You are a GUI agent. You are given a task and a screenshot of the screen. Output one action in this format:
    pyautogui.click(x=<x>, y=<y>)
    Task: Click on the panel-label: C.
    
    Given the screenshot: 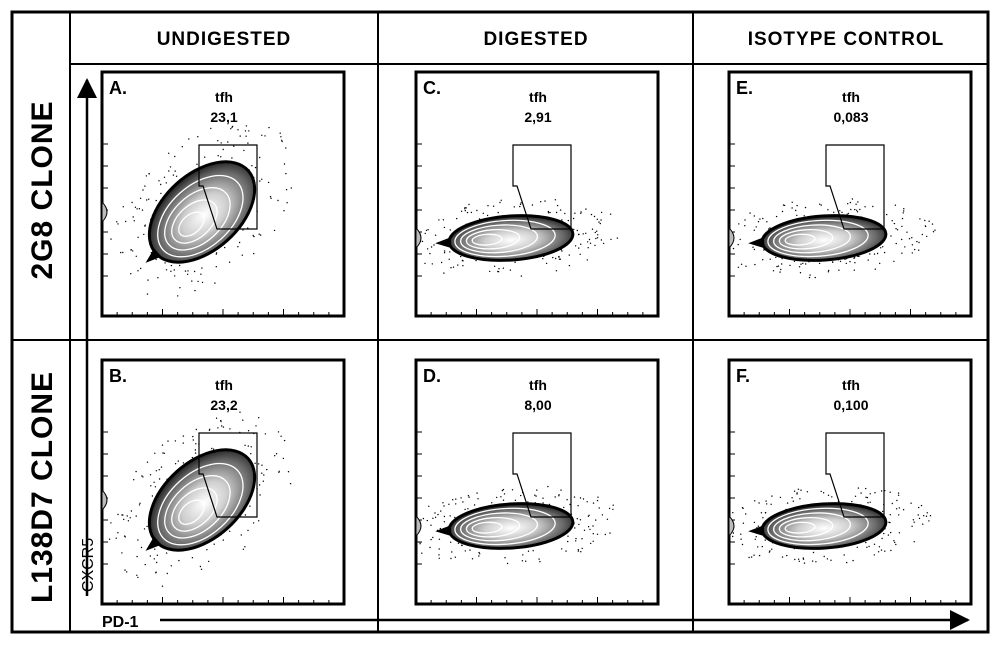 What is the action you would take?
    pyautogui.click(x=432, y=88)
    